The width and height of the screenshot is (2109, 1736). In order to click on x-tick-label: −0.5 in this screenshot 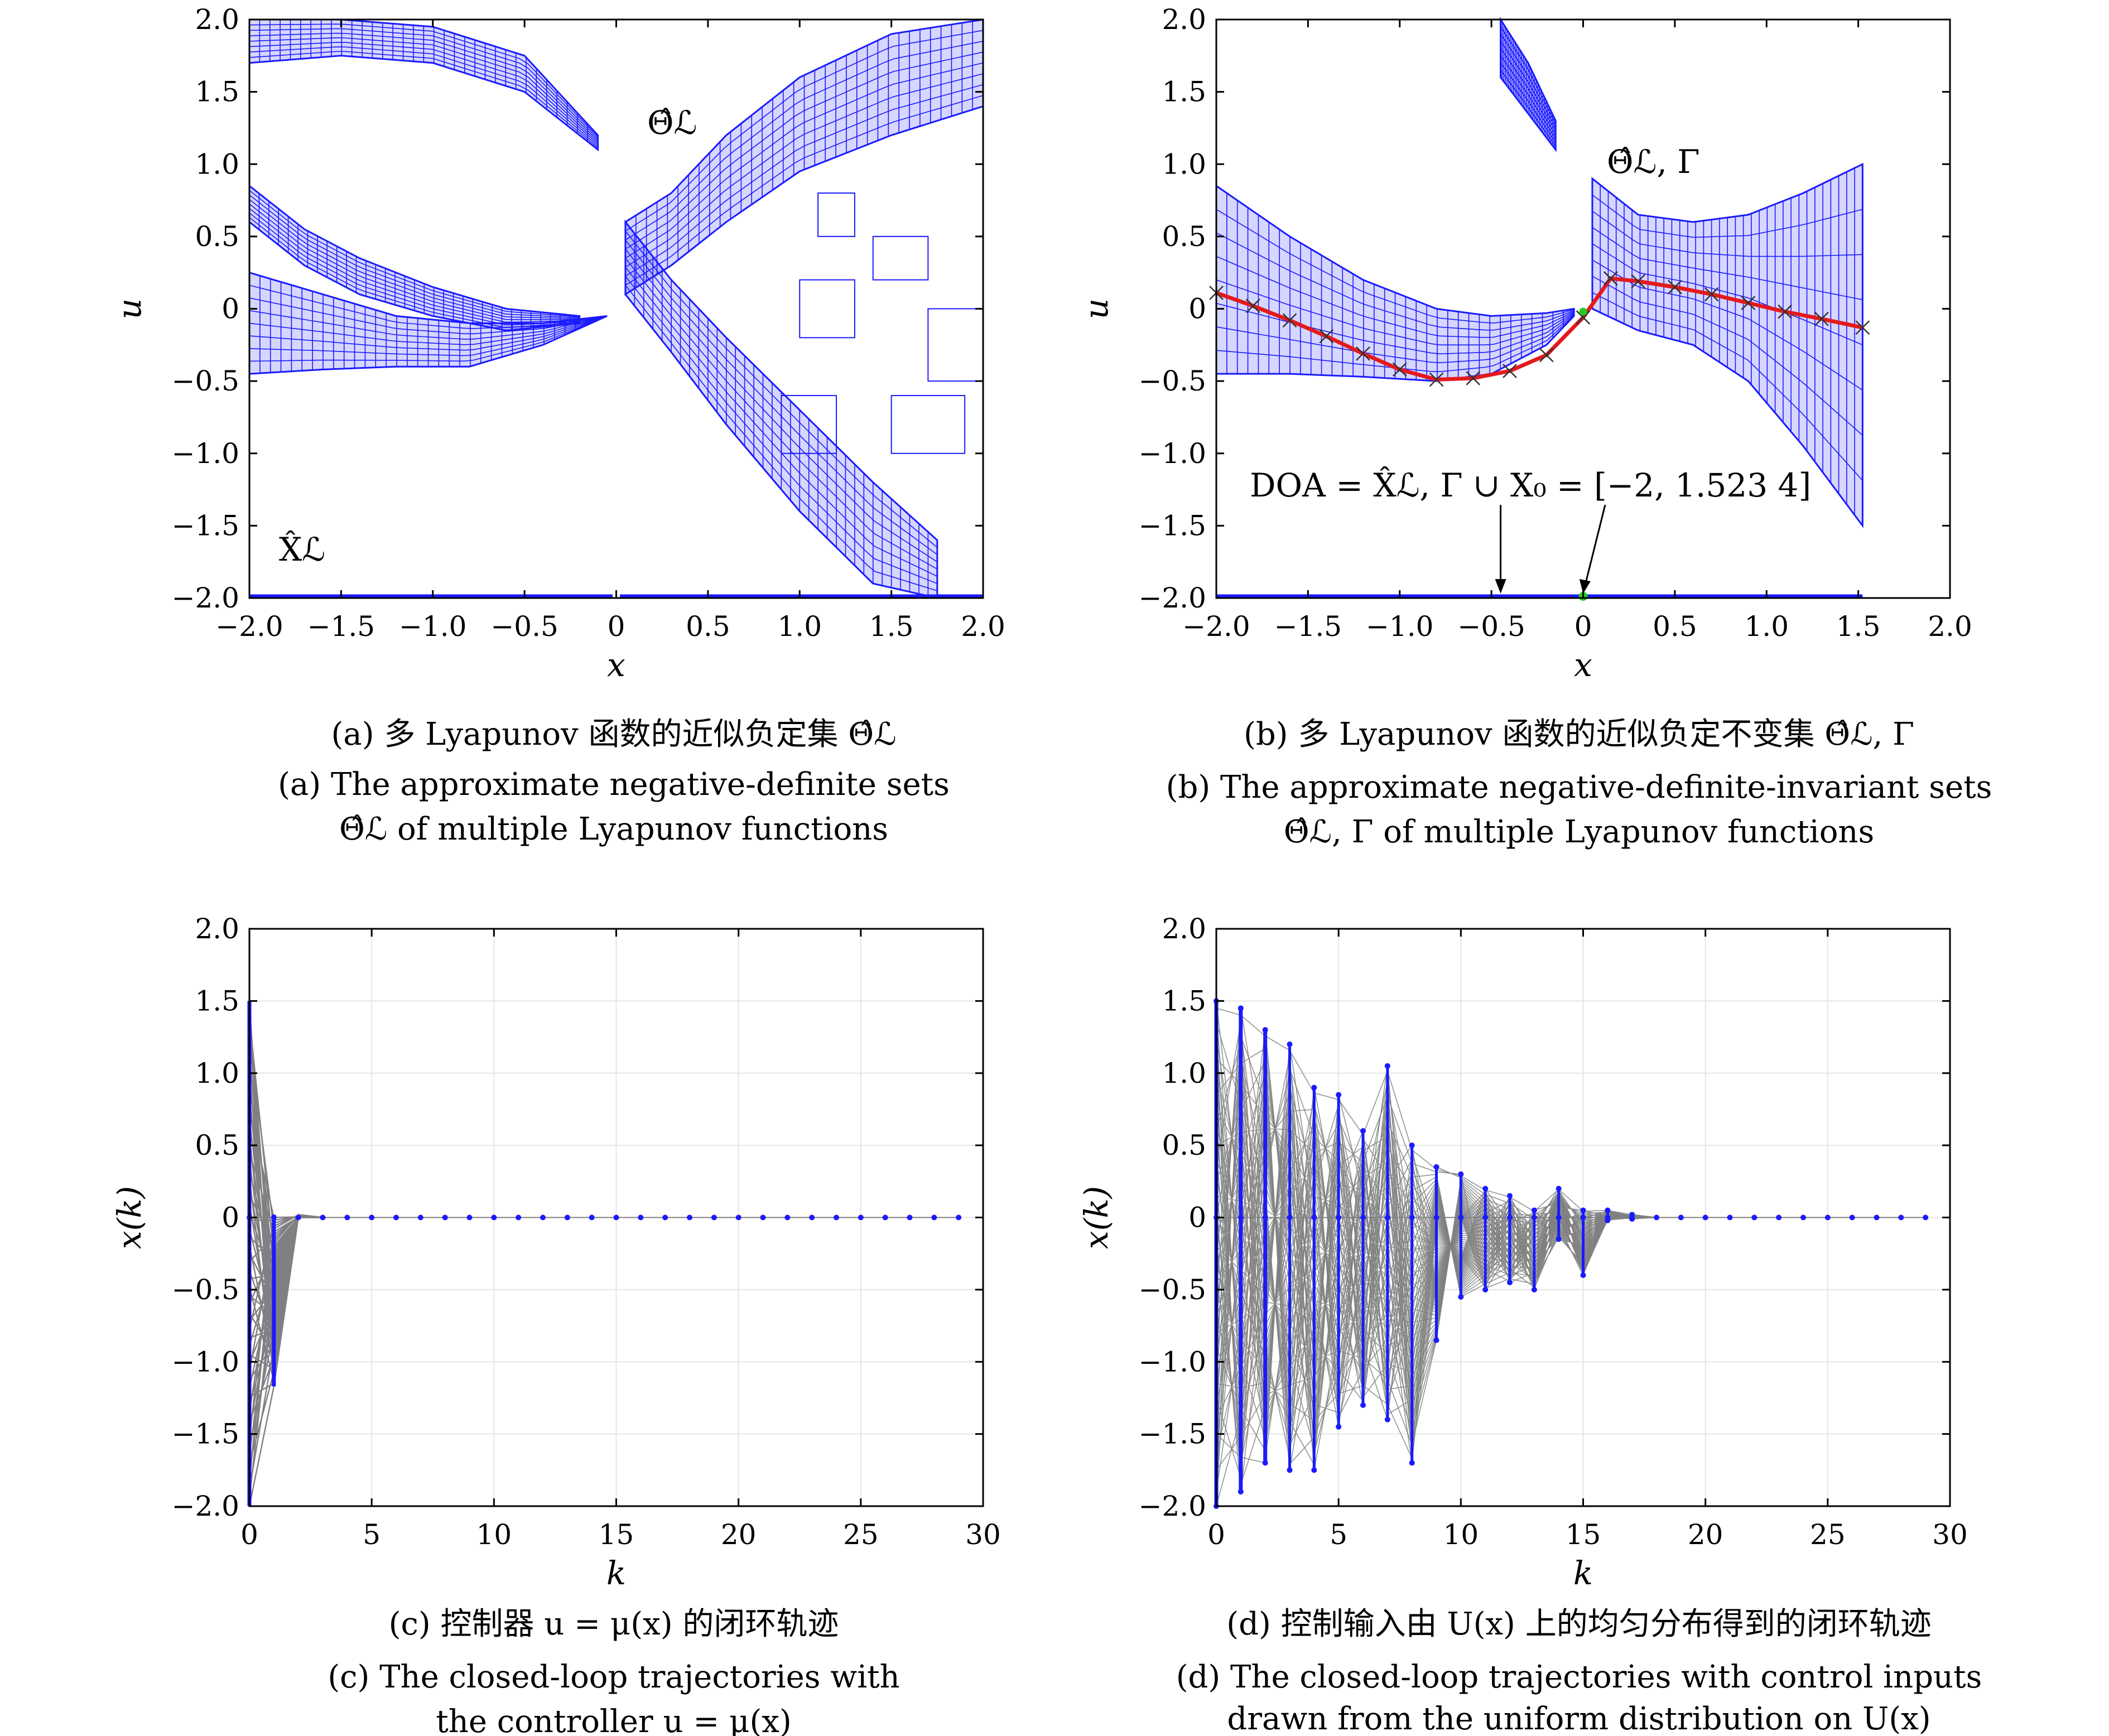, I will do `click(1491, 626)`.